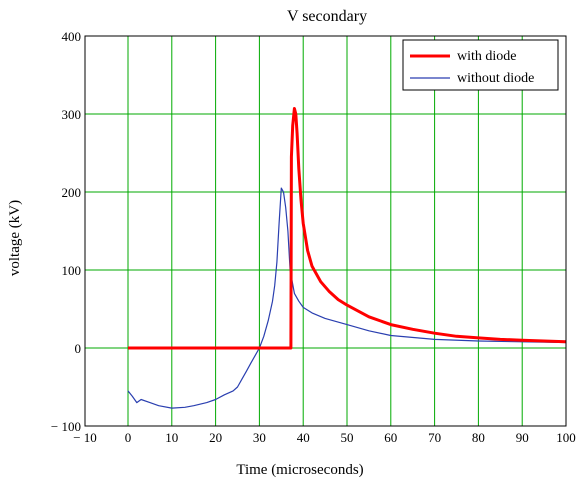 The width and height of the screenshot is (577, 486). What do you see at coordinates (171, 437) in the screenshot?
I see `x-tick-label: 10` at bounding box center [171, 437].